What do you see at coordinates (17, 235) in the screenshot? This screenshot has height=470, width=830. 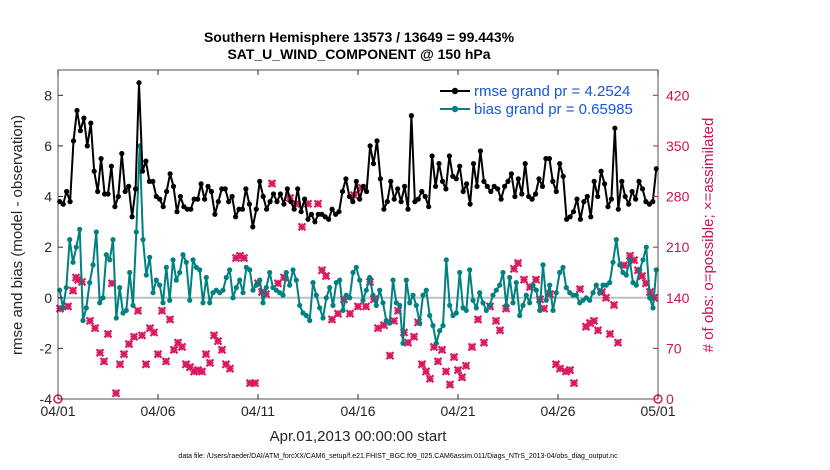 I see `y-axis-label: rmse and bias (model - observation)` at bounding box center [17, 235].